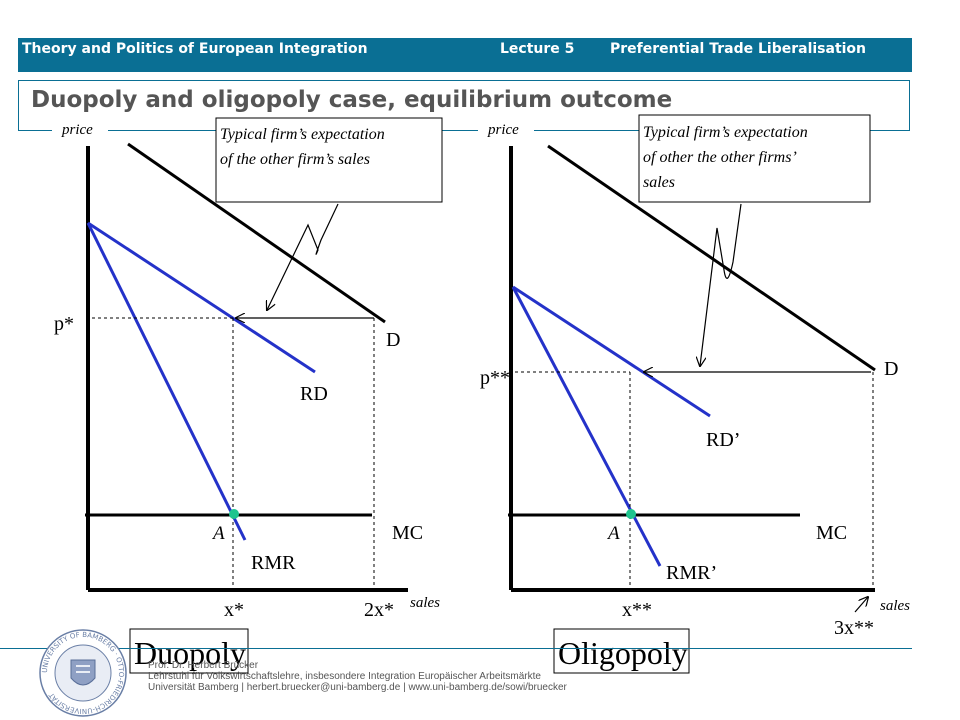 The width and height of the screenshot is (960, 720). I want to click on right-equilibrium-point, so click(631, 514).